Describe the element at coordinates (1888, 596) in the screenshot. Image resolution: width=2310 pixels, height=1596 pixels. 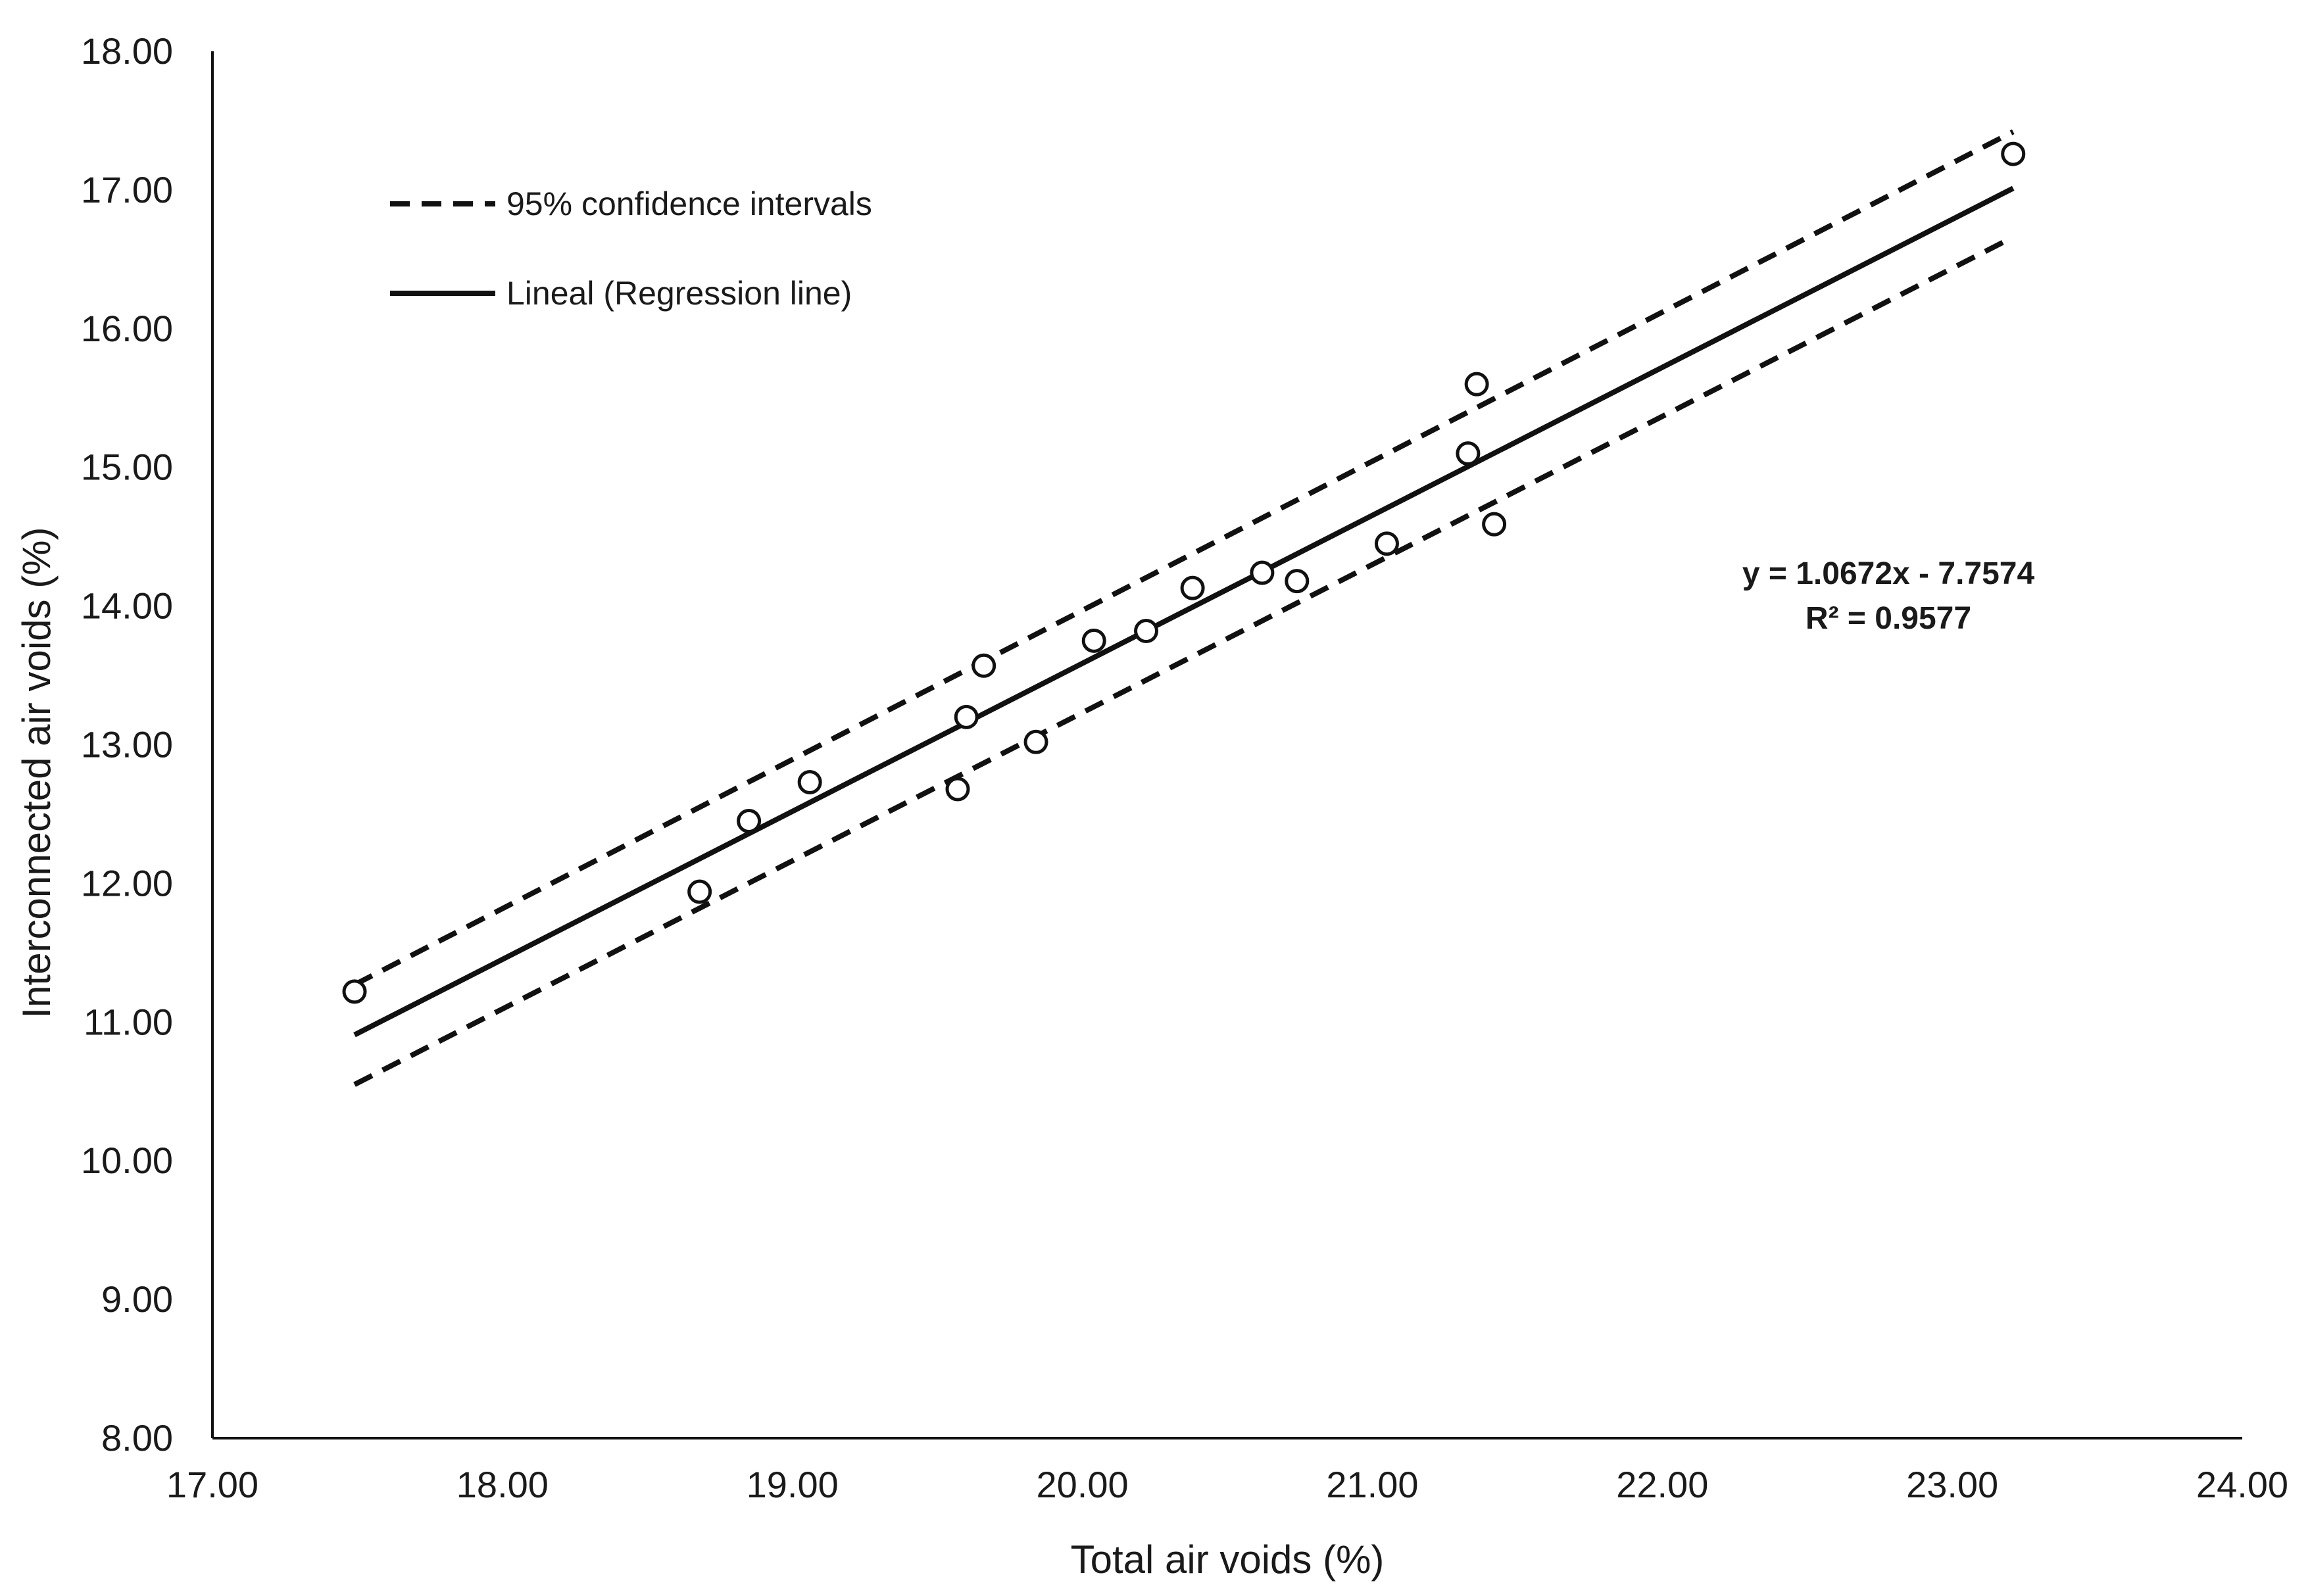
I see `regression-annotation: y = 1.0672x - 7.7574 R² = 0.9577` at that location.